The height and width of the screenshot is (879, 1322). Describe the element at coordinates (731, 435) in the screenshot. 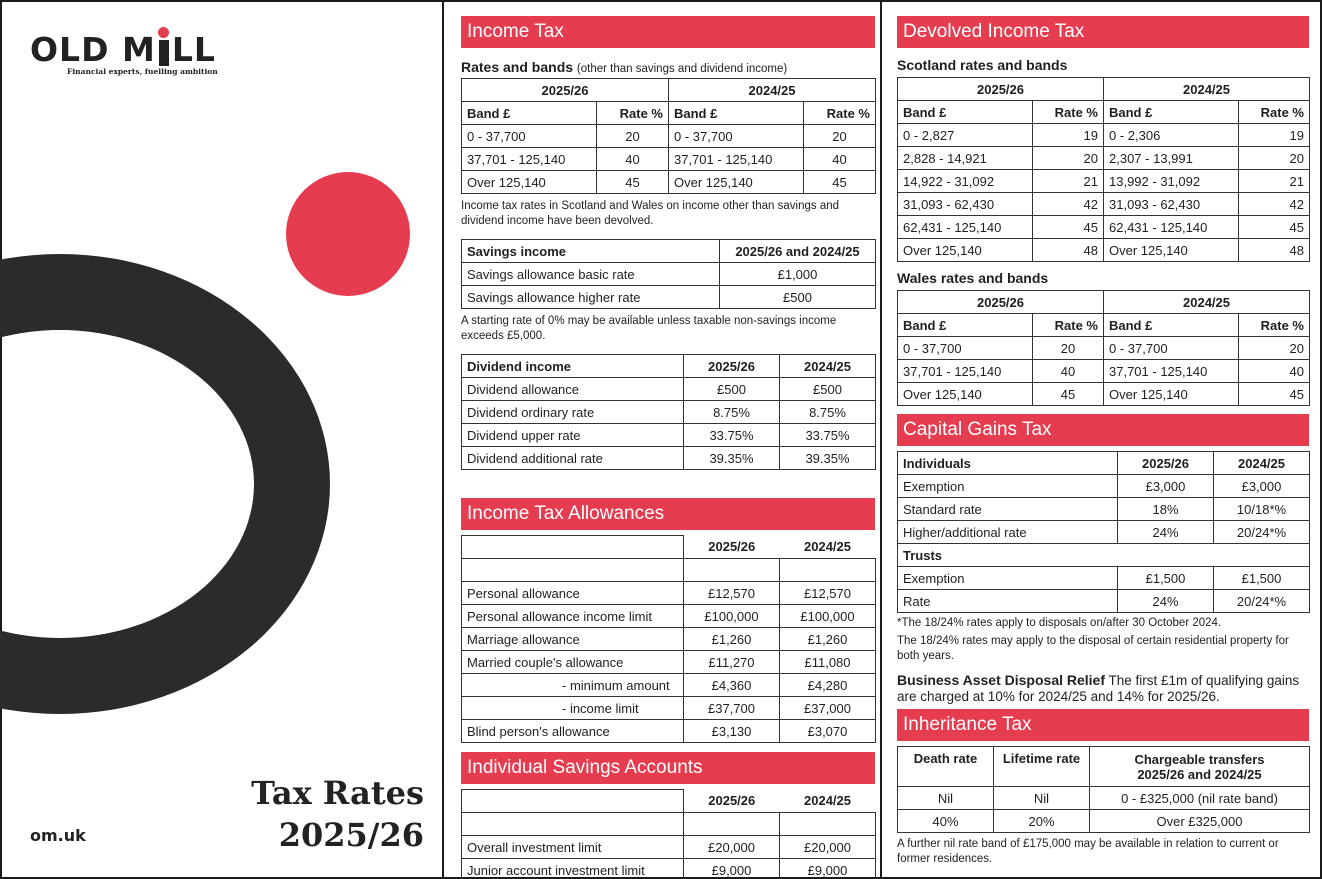

I see `value-cell: 33.75%` at that location.